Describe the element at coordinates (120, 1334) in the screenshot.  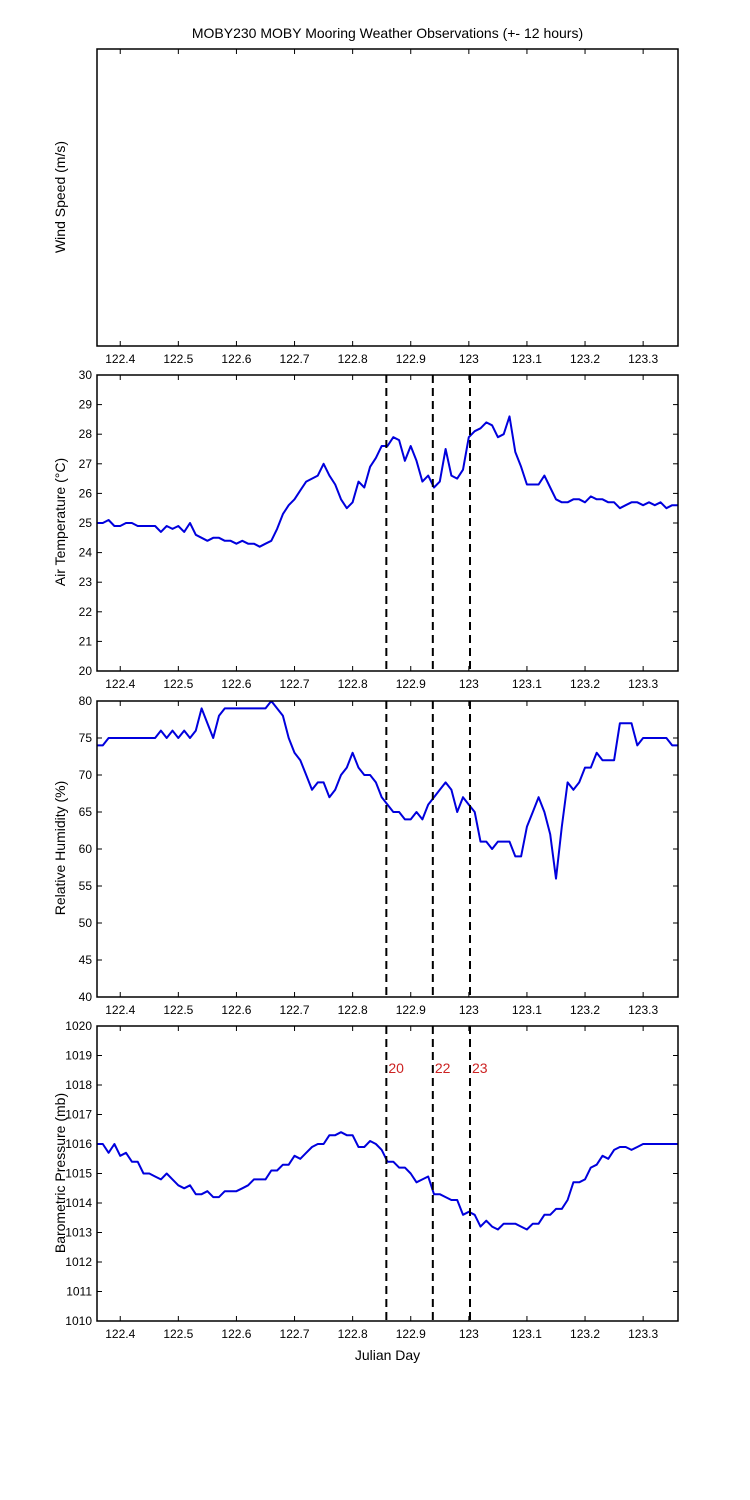
I see `pressure-xtick-label: 122.4` at that location.